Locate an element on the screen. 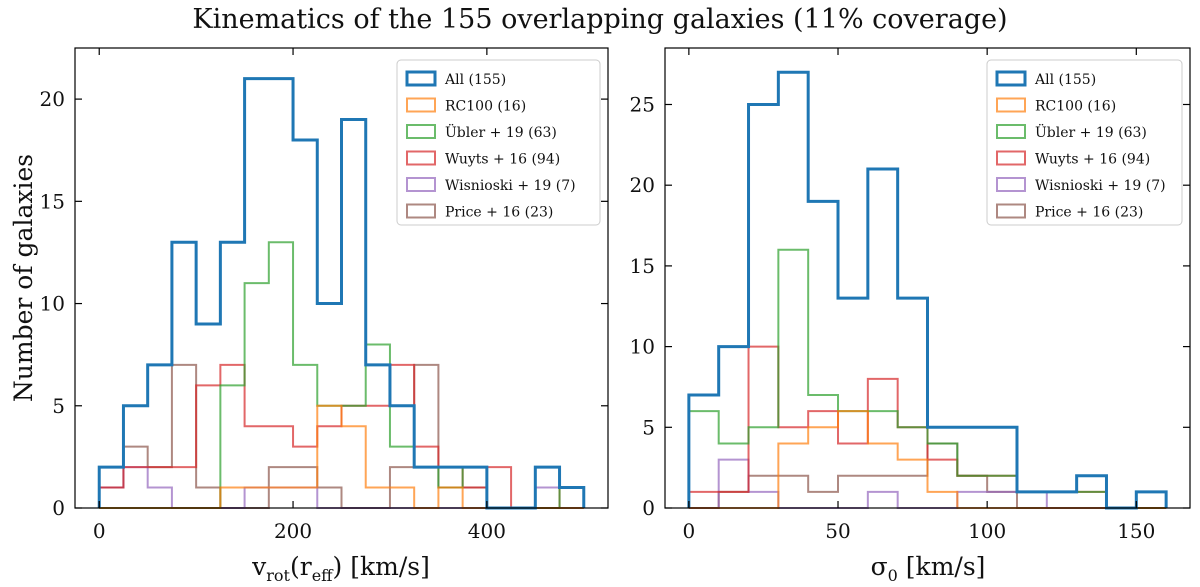 The width and height of the screenshot is (1200, 587). x-tick-label: 50 is located at coordinates (837, 531).